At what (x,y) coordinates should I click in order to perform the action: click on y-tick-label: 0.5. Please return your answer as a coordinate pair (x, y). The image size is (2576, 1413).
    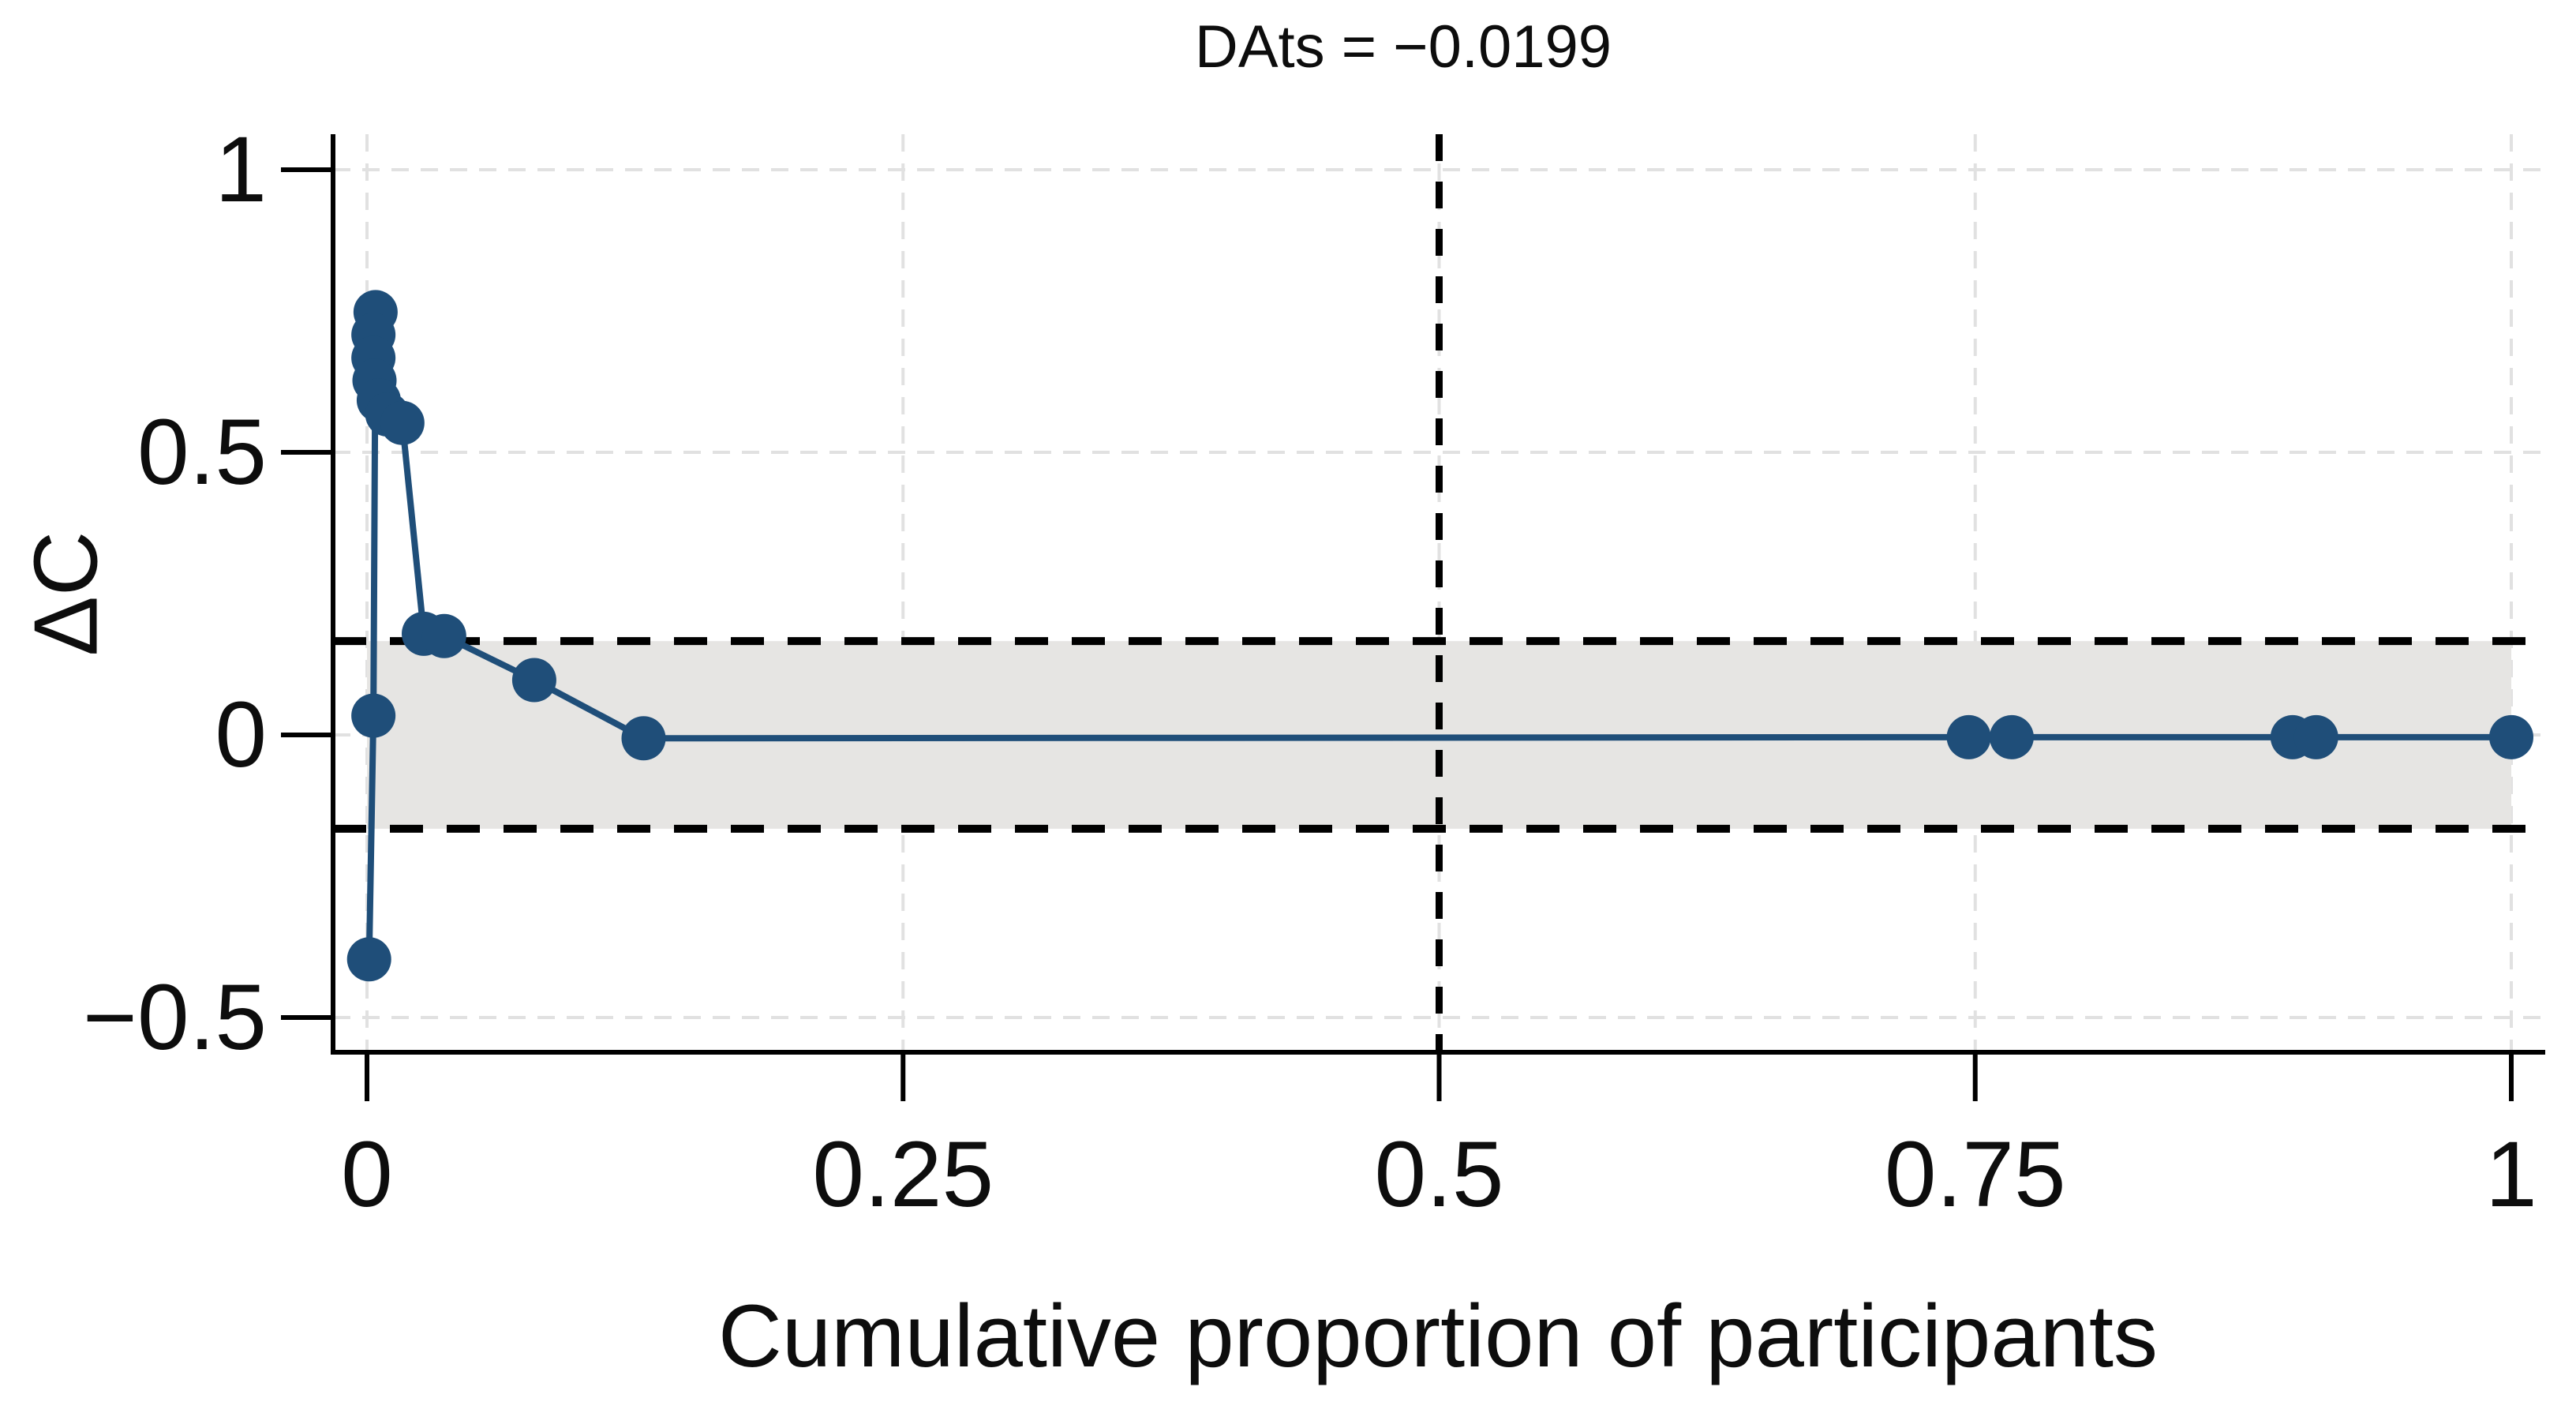
    Looking at the image, I should click on (202, 452).